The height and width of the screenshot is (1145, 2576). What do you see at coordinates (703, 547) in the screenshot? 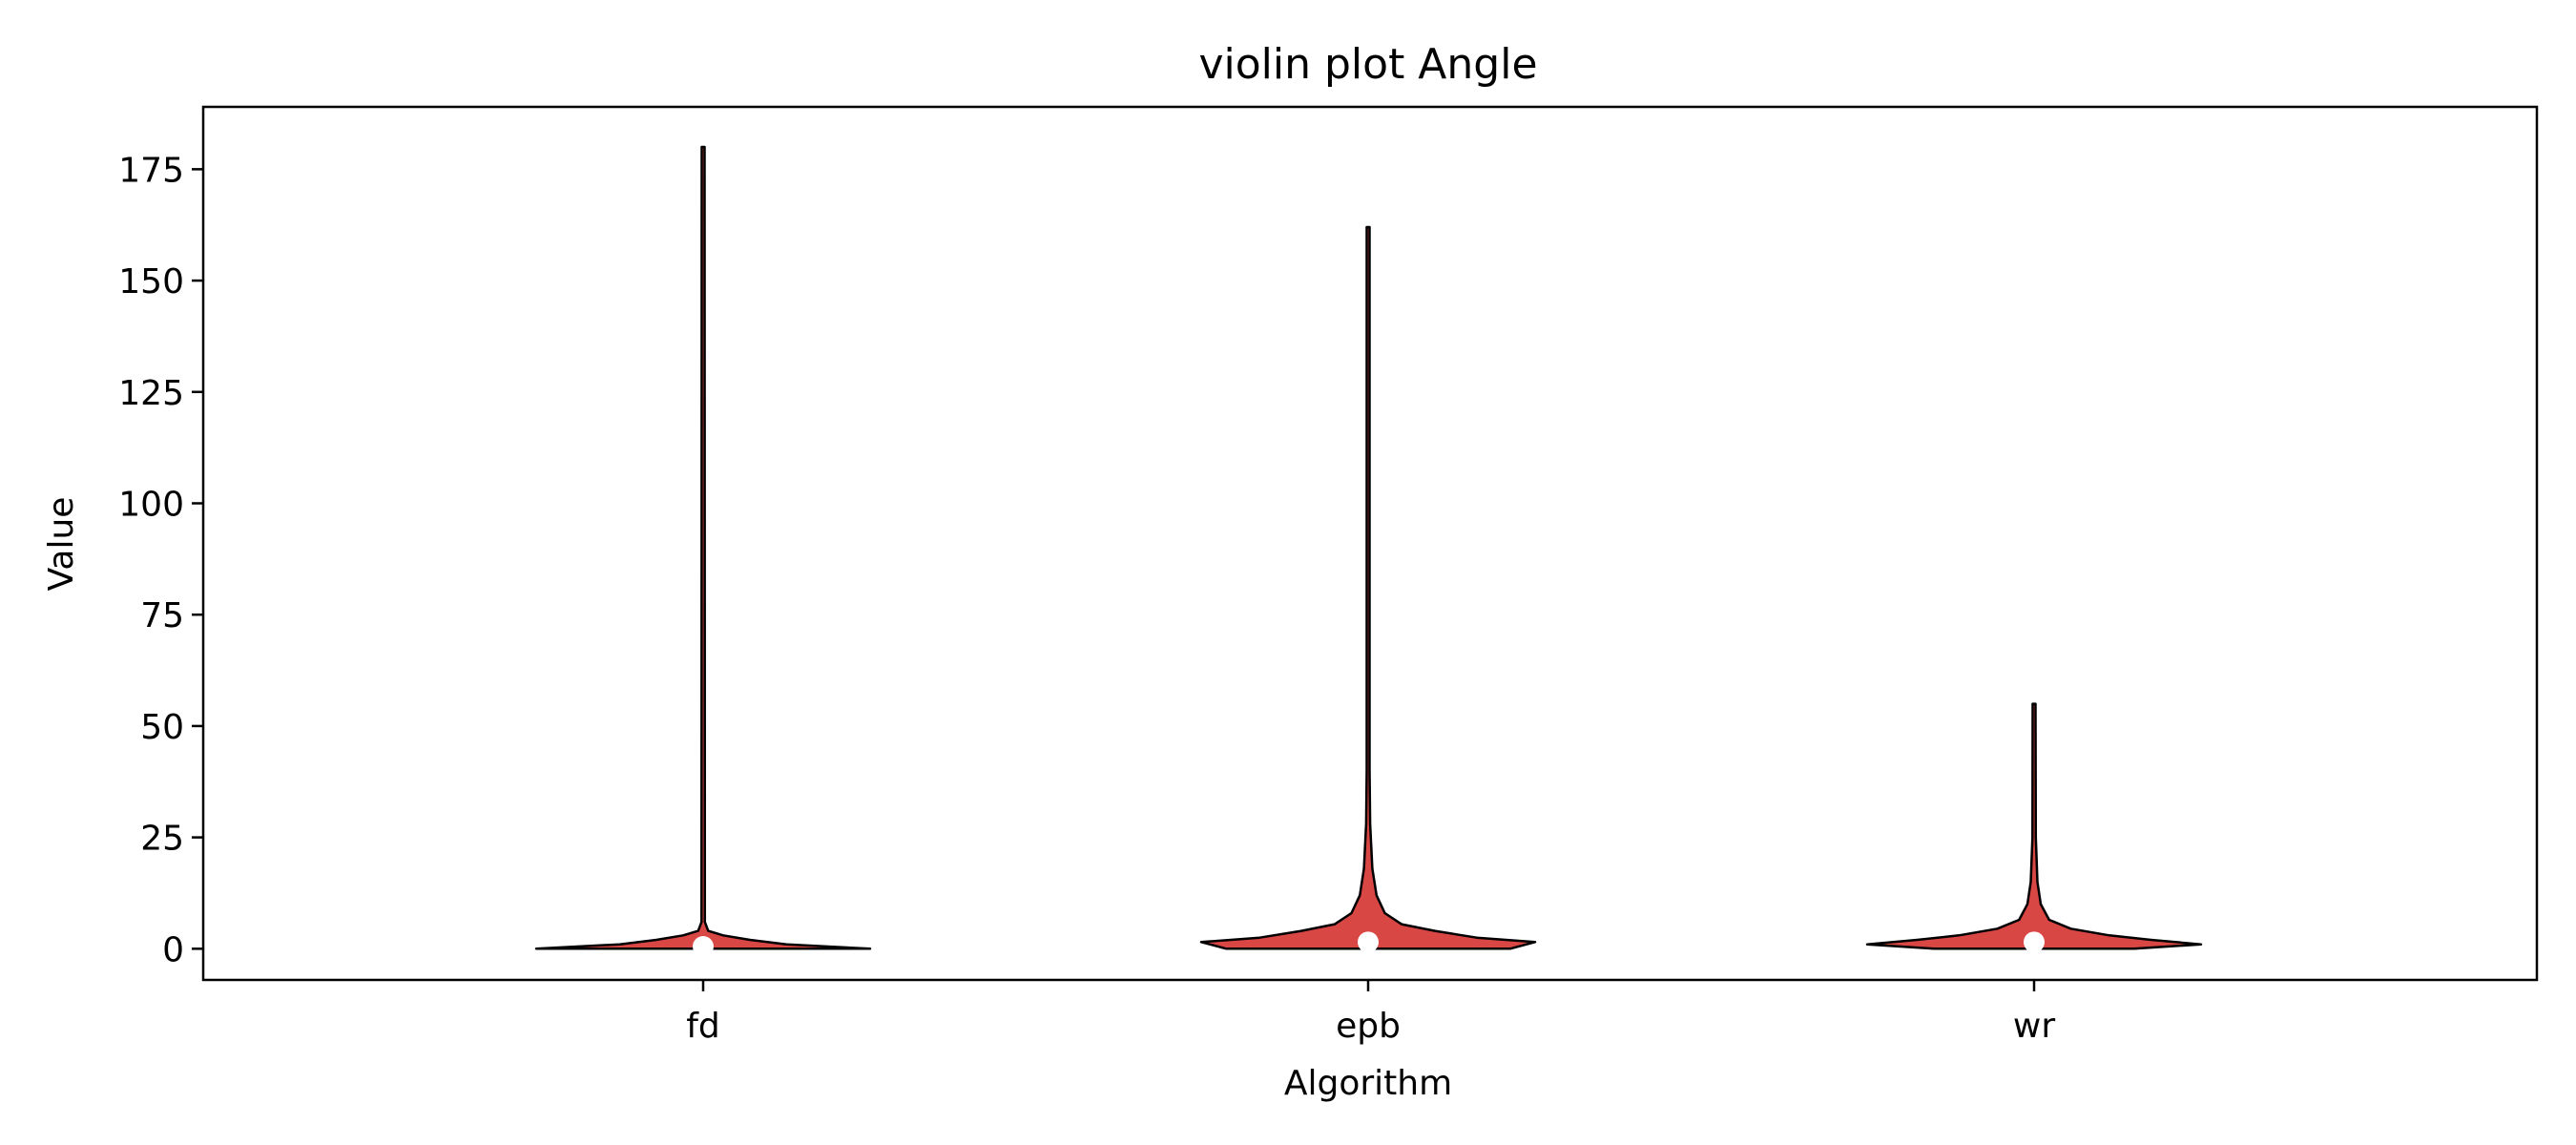
I see `violin-fd` at bounding box center [703, 547].